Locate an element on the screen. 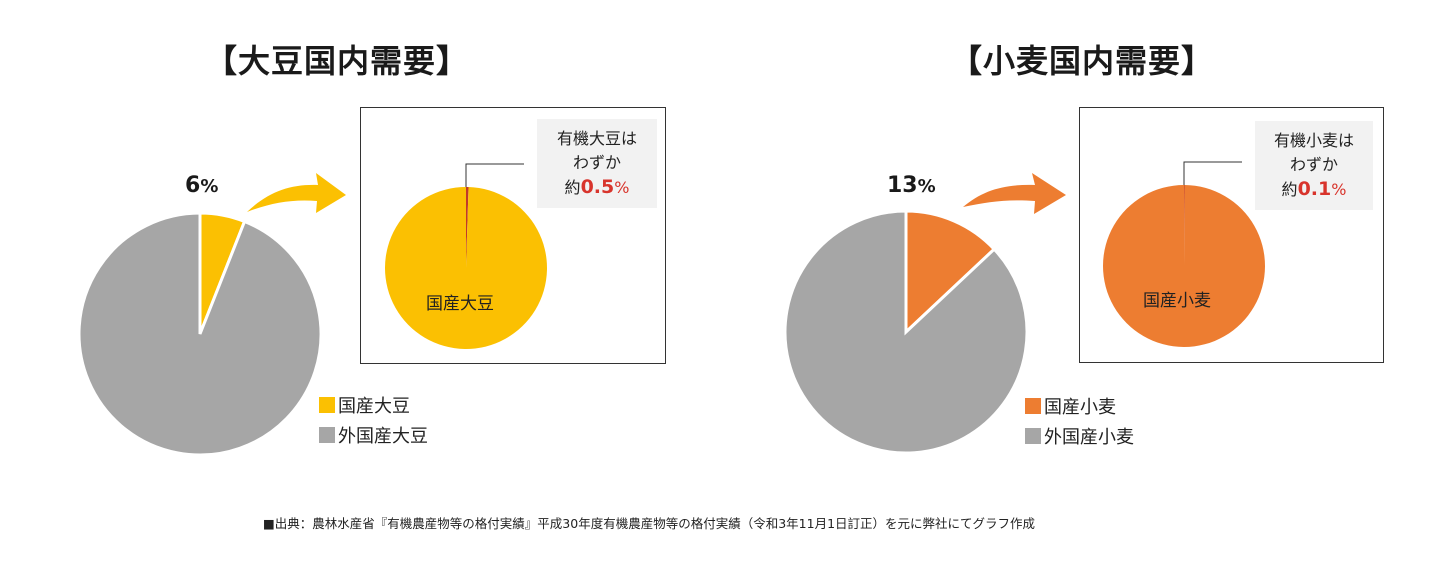 Image resolution: width=1440 pixels, height=563 pixels. soy-callout-leader is located at coordinates (494, 175).